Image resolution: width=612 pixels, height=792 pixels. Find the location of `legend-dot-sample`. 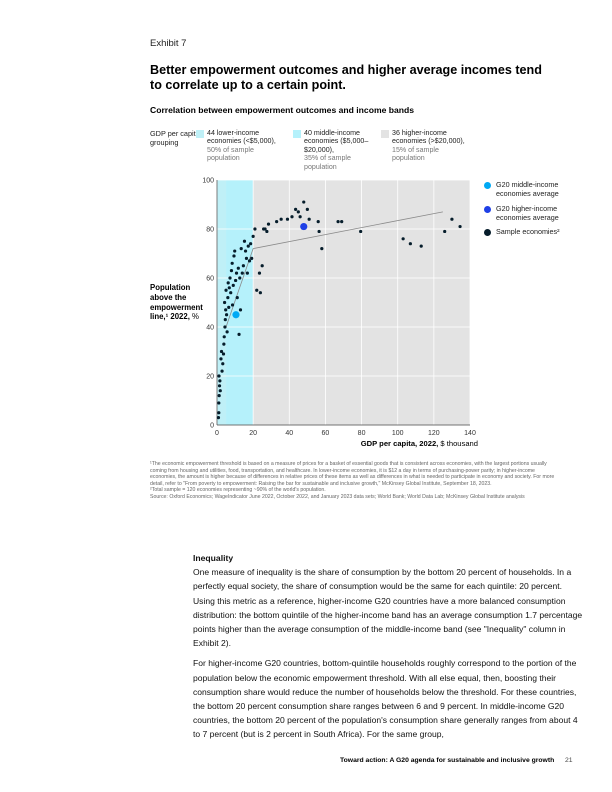

legend-dot-sample is located at coordinates (487, 232).